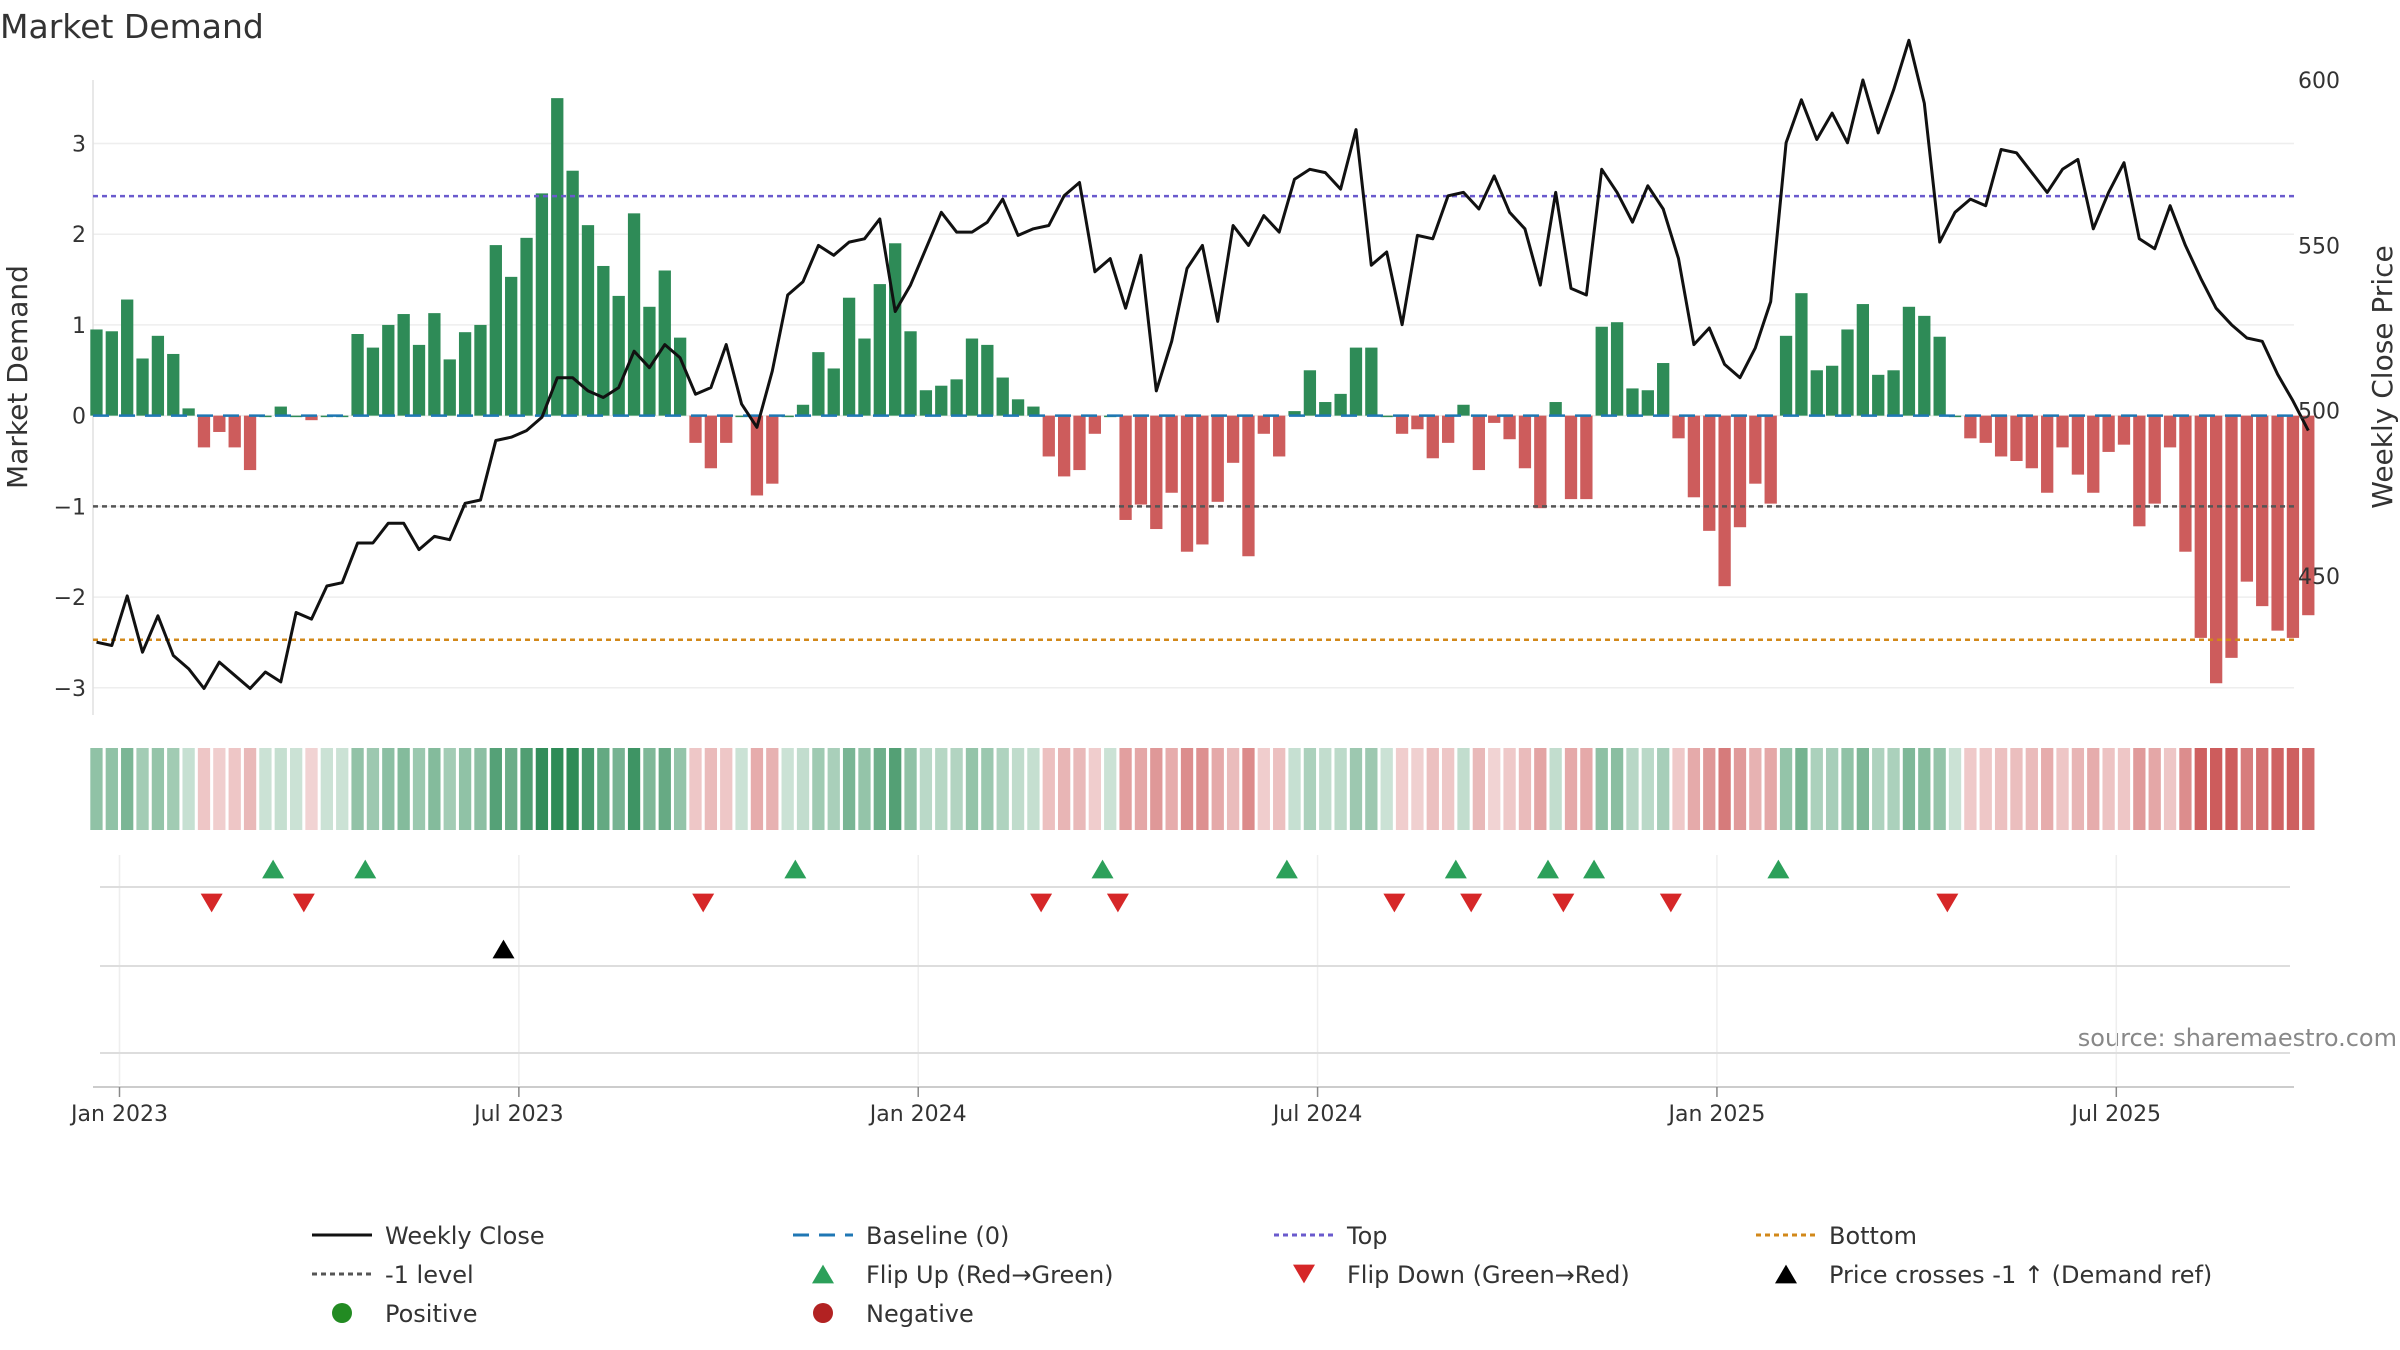 Image resolution: width=2400 pixels, height=1350 pixels. Describe the element at coordinates (1079, 909) in the screenshot. I see `markers-layer` at that location.